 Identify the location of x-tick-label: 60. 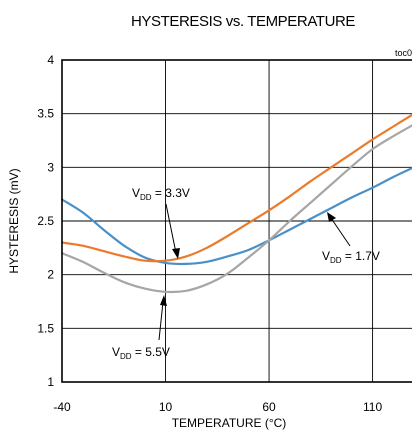
(269, 407).